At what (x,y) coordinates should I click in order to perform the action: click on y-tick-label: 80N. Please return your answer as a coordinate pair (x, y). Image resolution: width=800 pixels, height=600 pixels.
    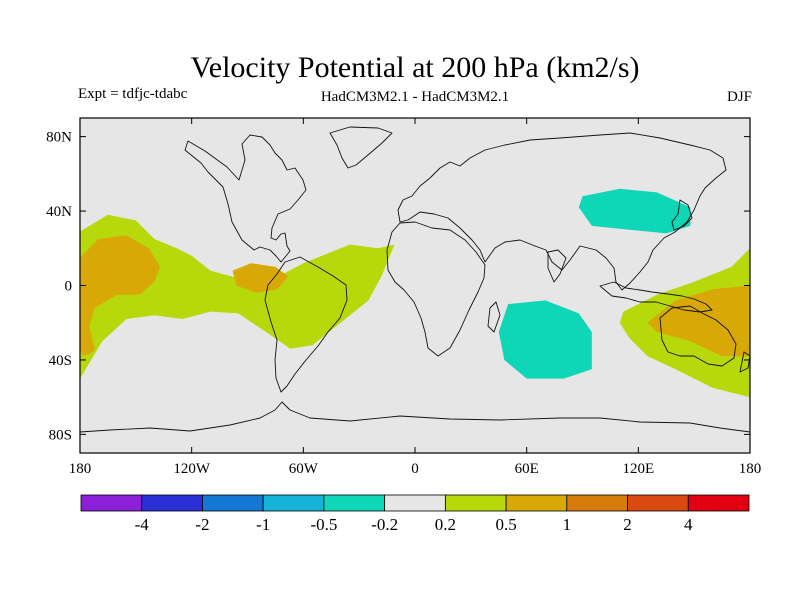
    Looking at the image, I should click on (59, 138).